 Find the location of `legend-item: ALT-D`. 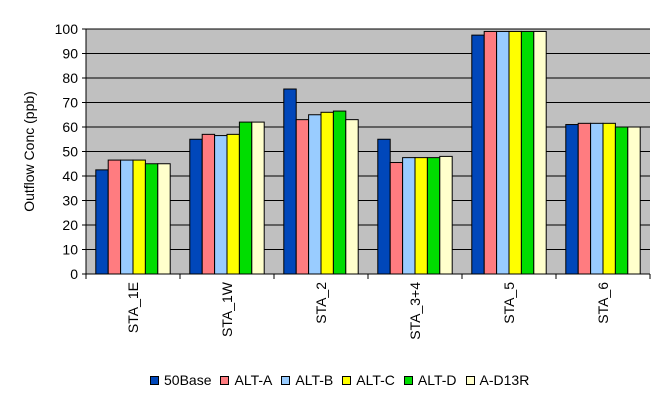

legend-item: ALT-D is located at coordinates (430, 380).